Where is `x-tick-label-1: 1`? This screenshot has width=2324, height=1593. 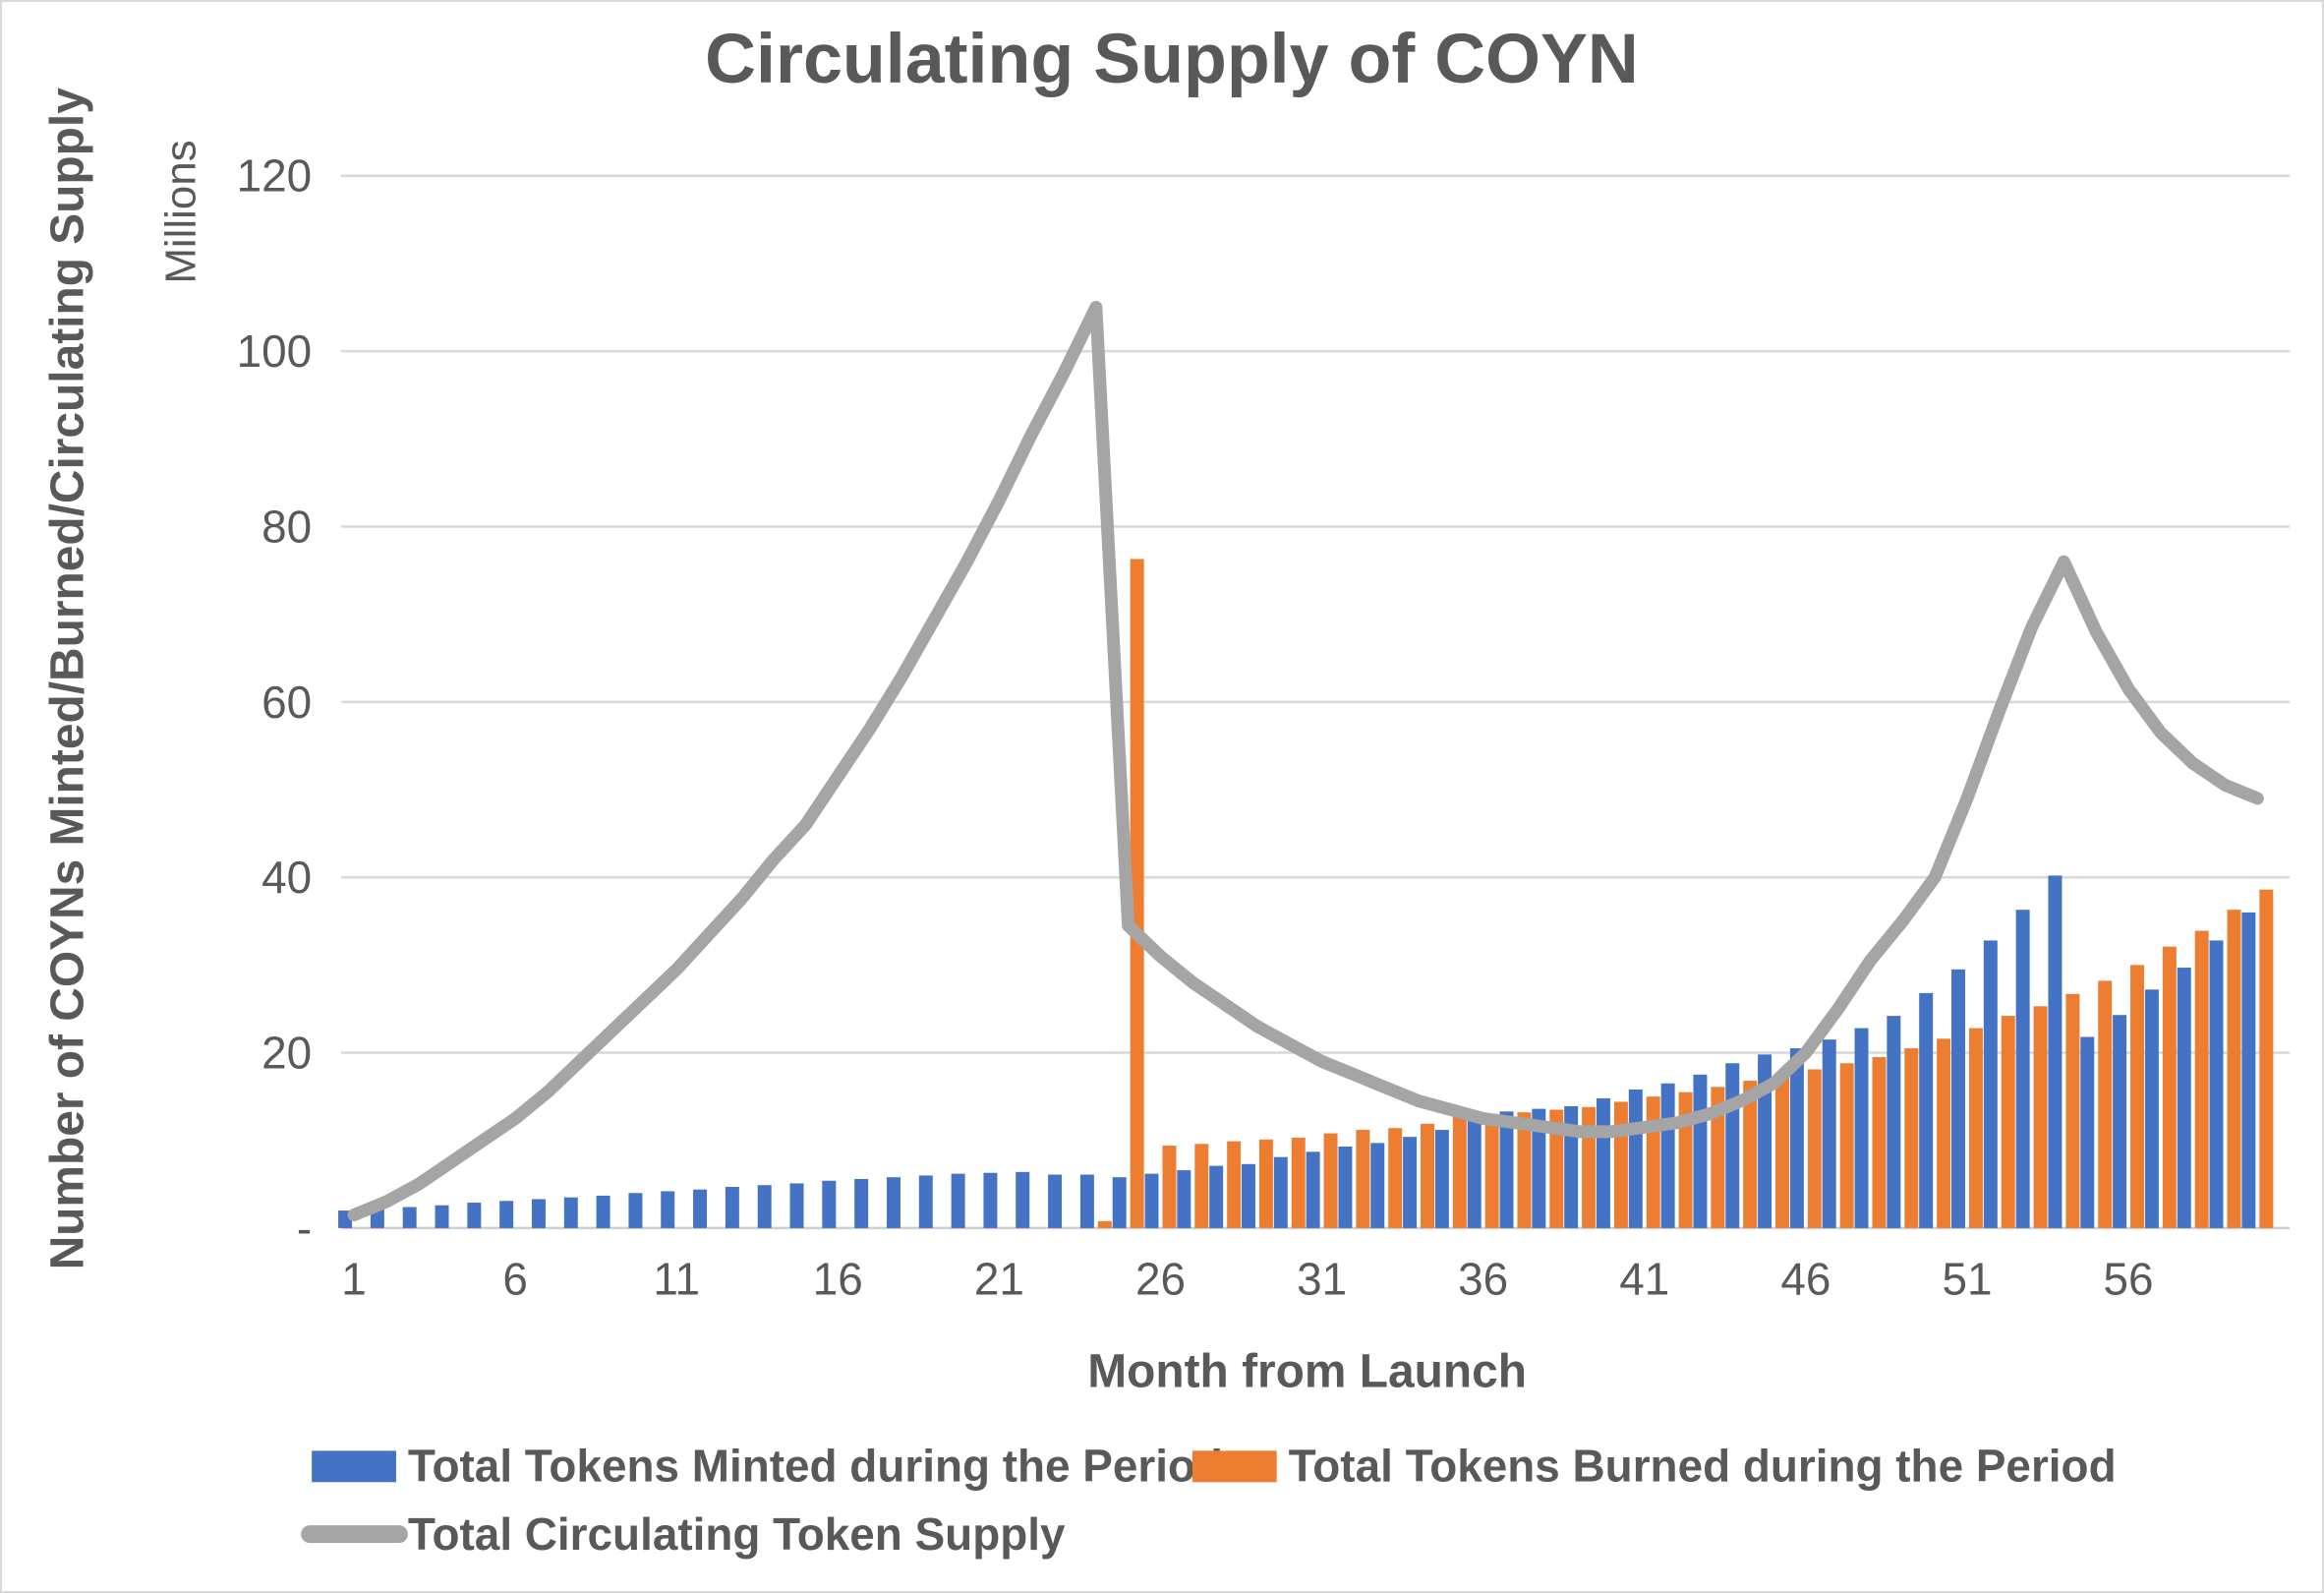 x-tick-label-1: 1 is located at coordinates (354, 1279).